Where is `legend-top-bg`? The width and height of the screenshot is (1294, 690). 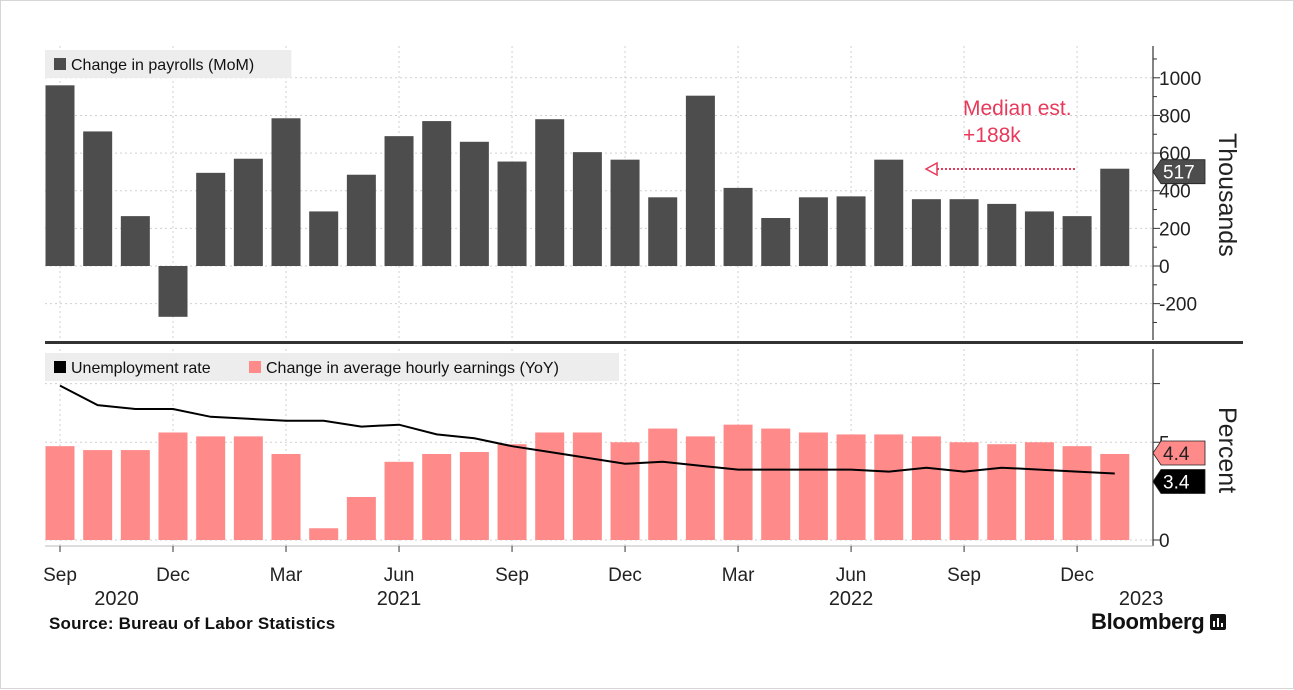
legend-top-bg is located at coordinates (168, 64).